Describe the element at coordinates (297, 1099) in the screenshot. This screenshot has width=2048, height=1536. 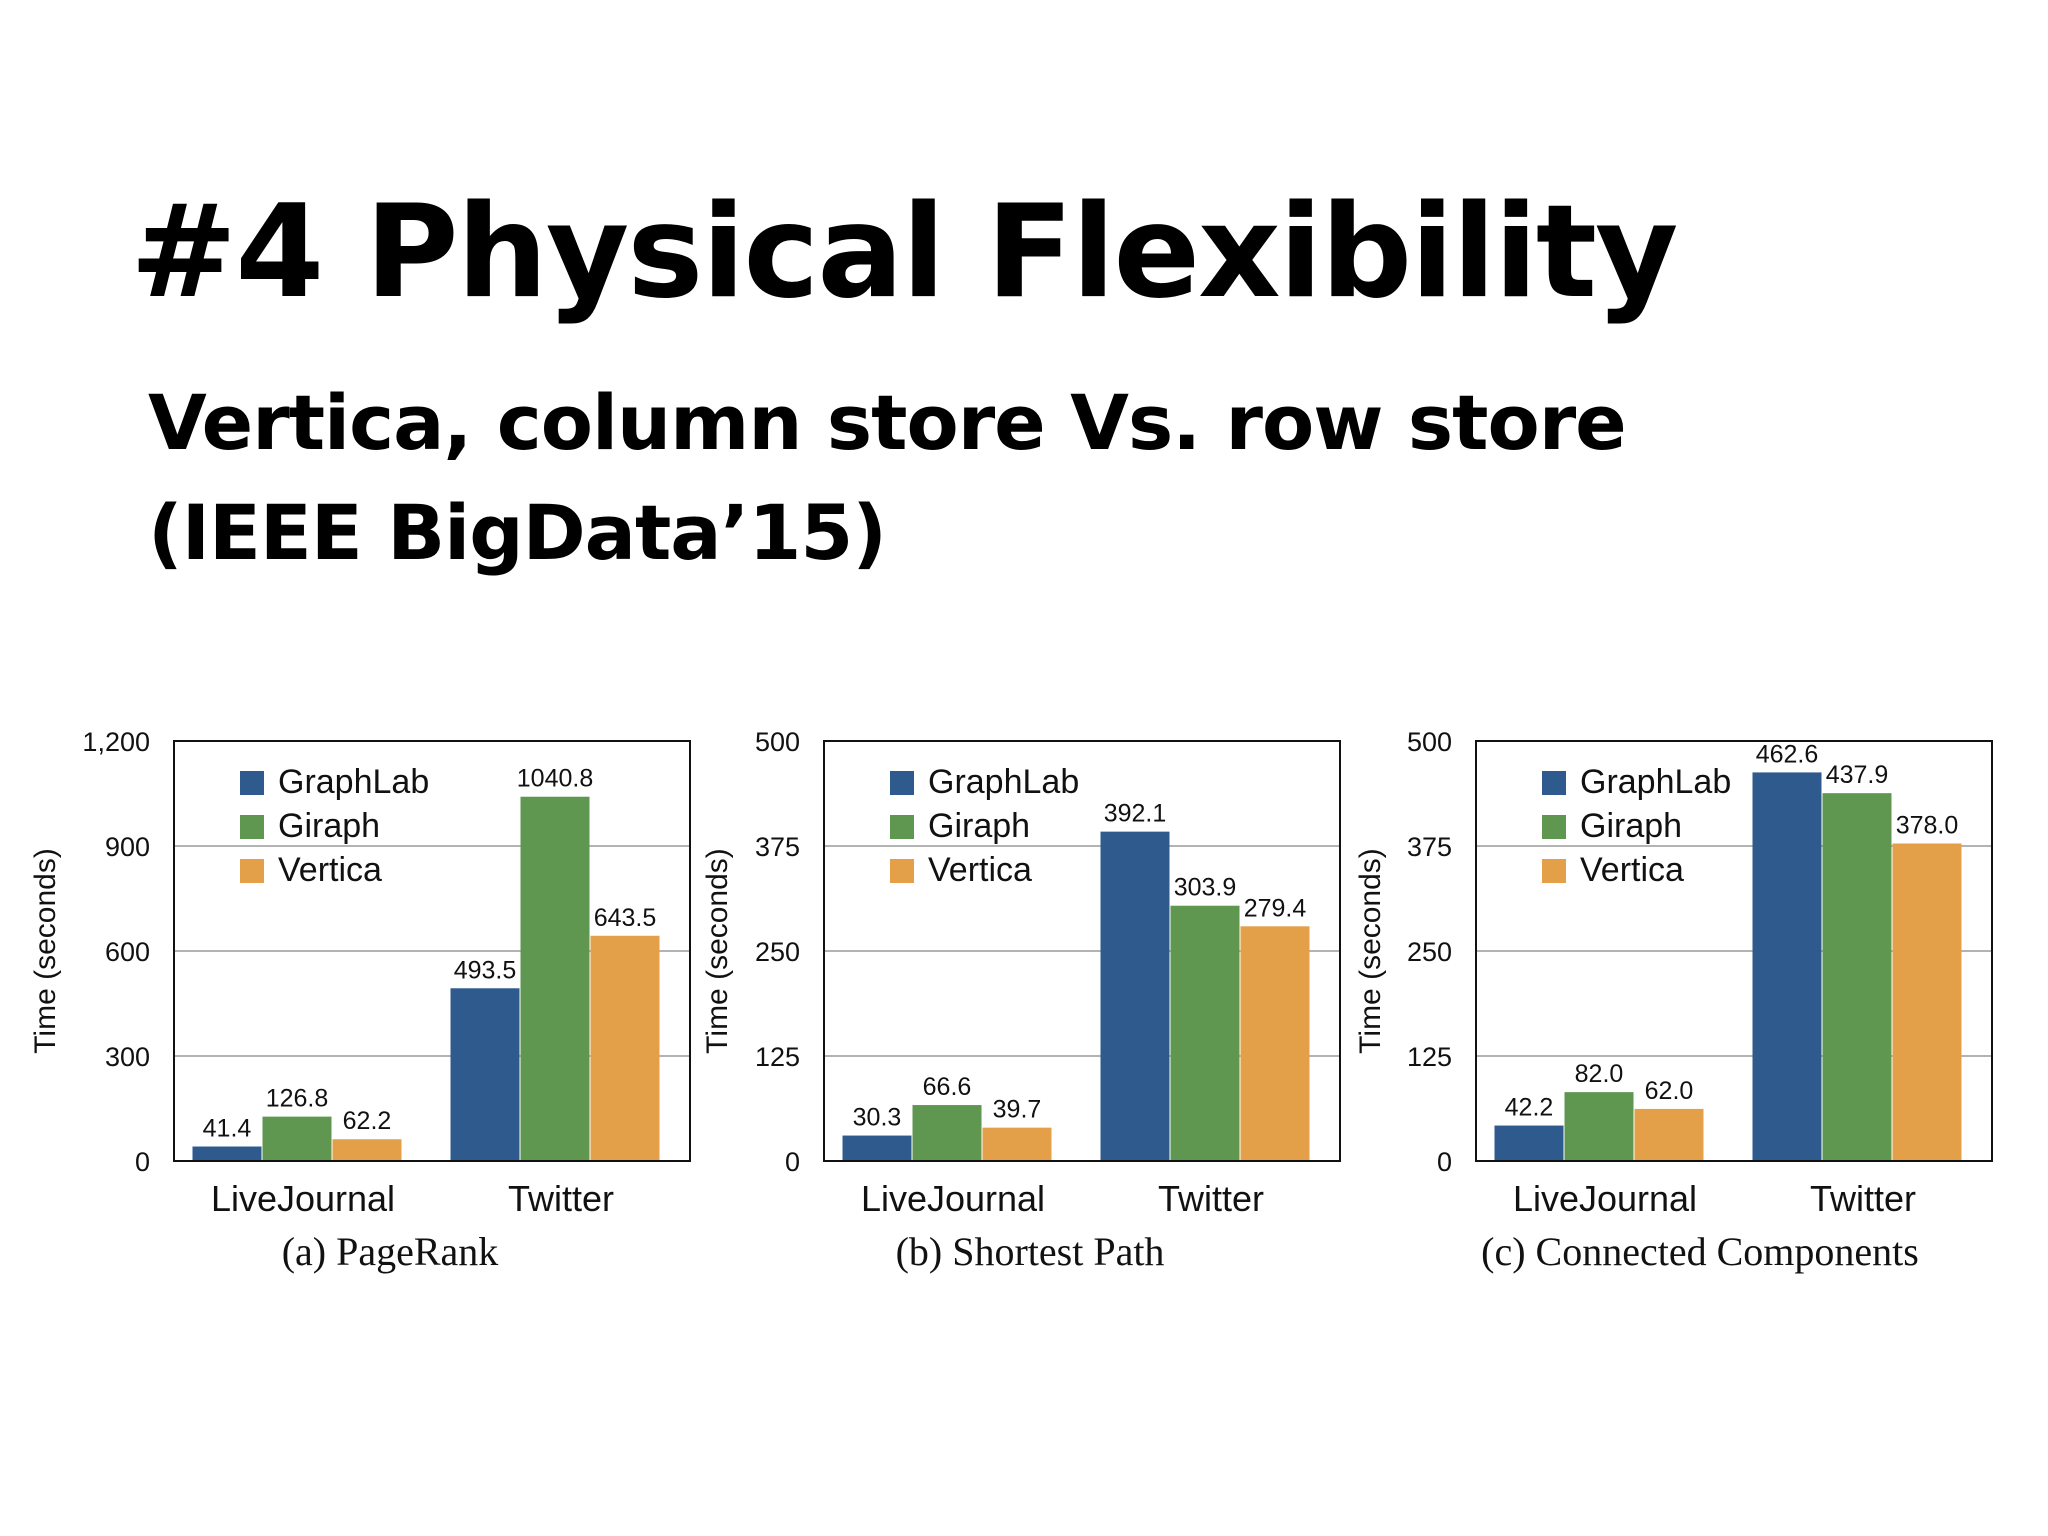
I see `a-pagerank-data-label: 126.8` at that location.